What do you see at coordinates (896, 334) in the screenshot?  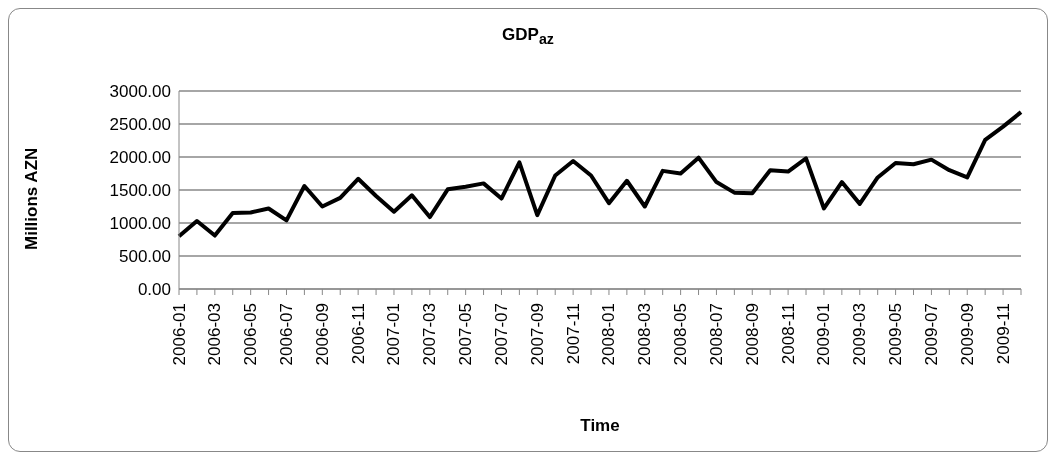 I see `x-tick-label: 2009-05` at bounding box center [896, 334].